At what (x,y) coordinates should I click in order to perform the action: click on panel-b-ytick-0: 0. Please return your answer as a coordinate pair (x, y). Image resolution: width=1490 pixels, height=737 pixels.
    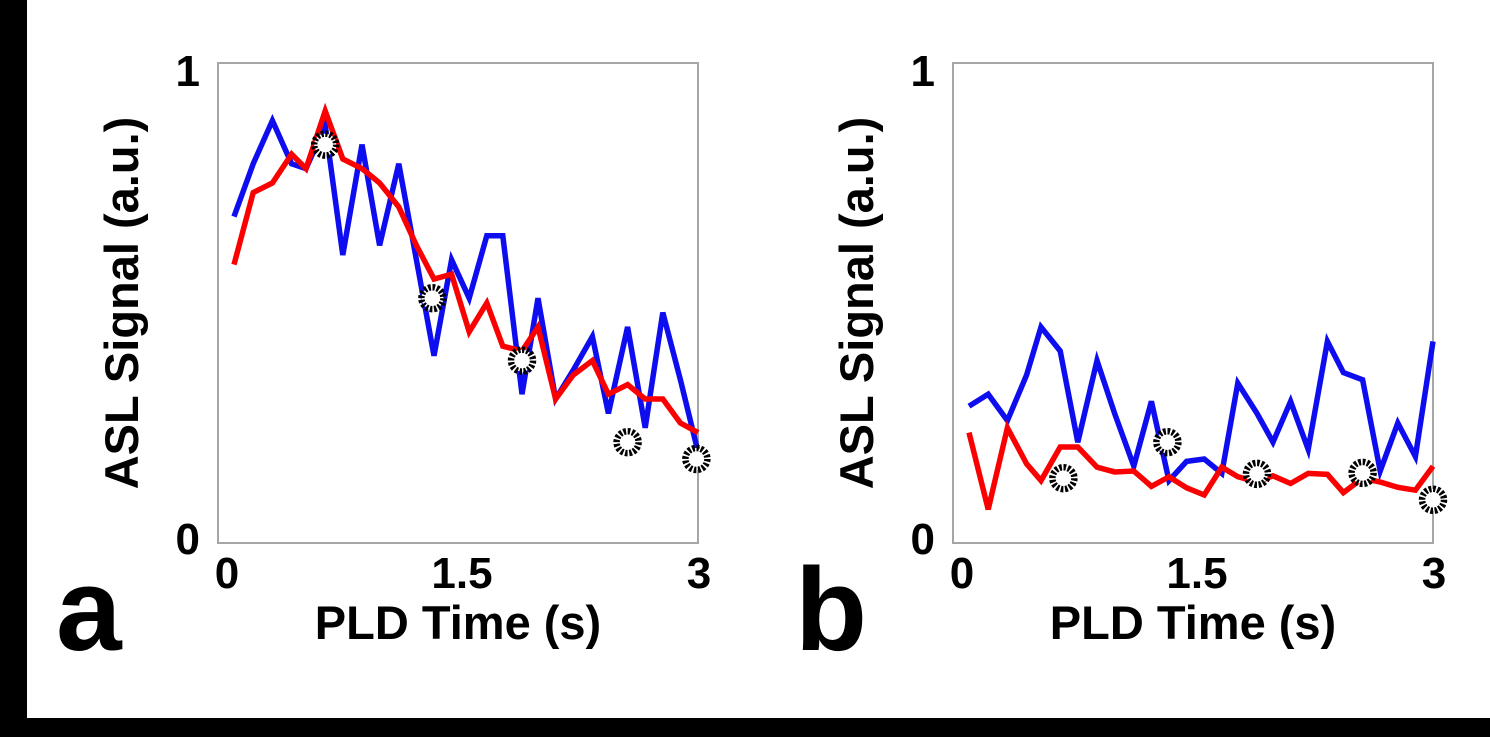
    Looking at the image, I should click on (922, 539).